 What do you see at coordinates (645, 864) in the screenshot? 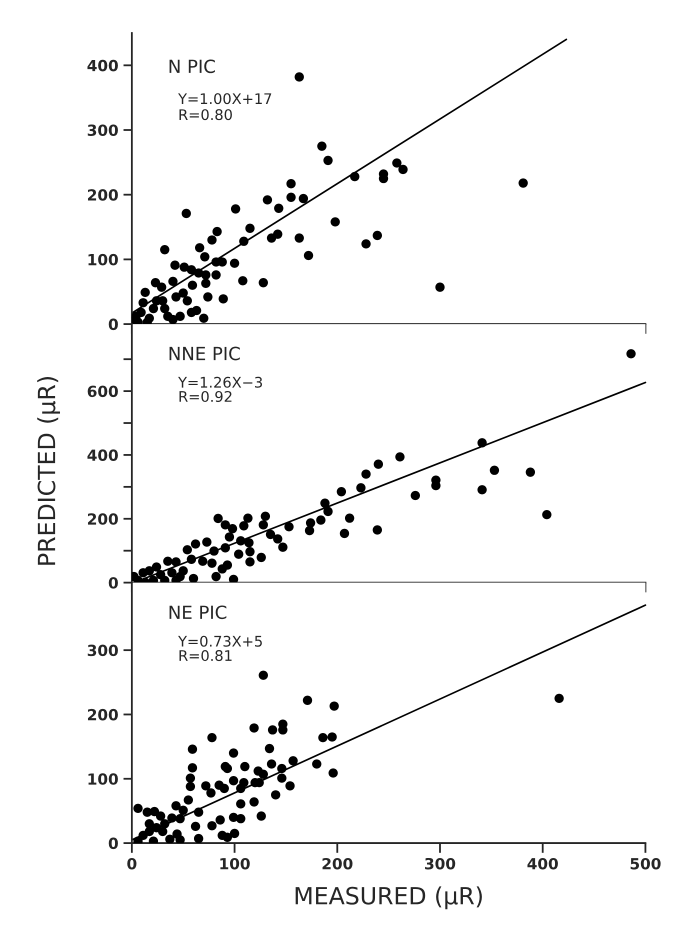
I see `x-tick-label: 500` at bounding box center [645, 864].